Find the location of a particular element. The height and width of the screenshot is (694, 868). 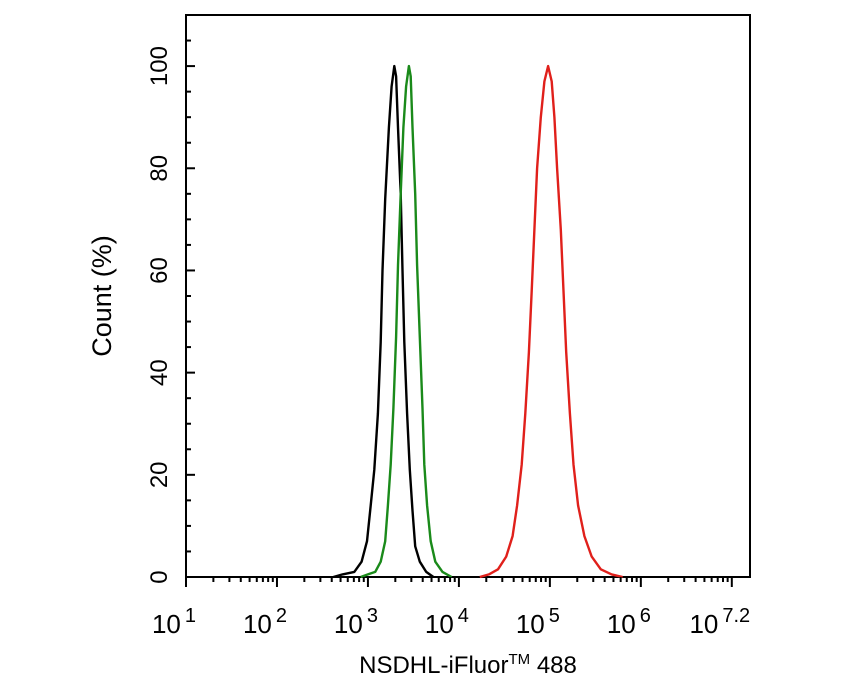

x-tick-label: 10 1 is located at coordinates (174, 622).